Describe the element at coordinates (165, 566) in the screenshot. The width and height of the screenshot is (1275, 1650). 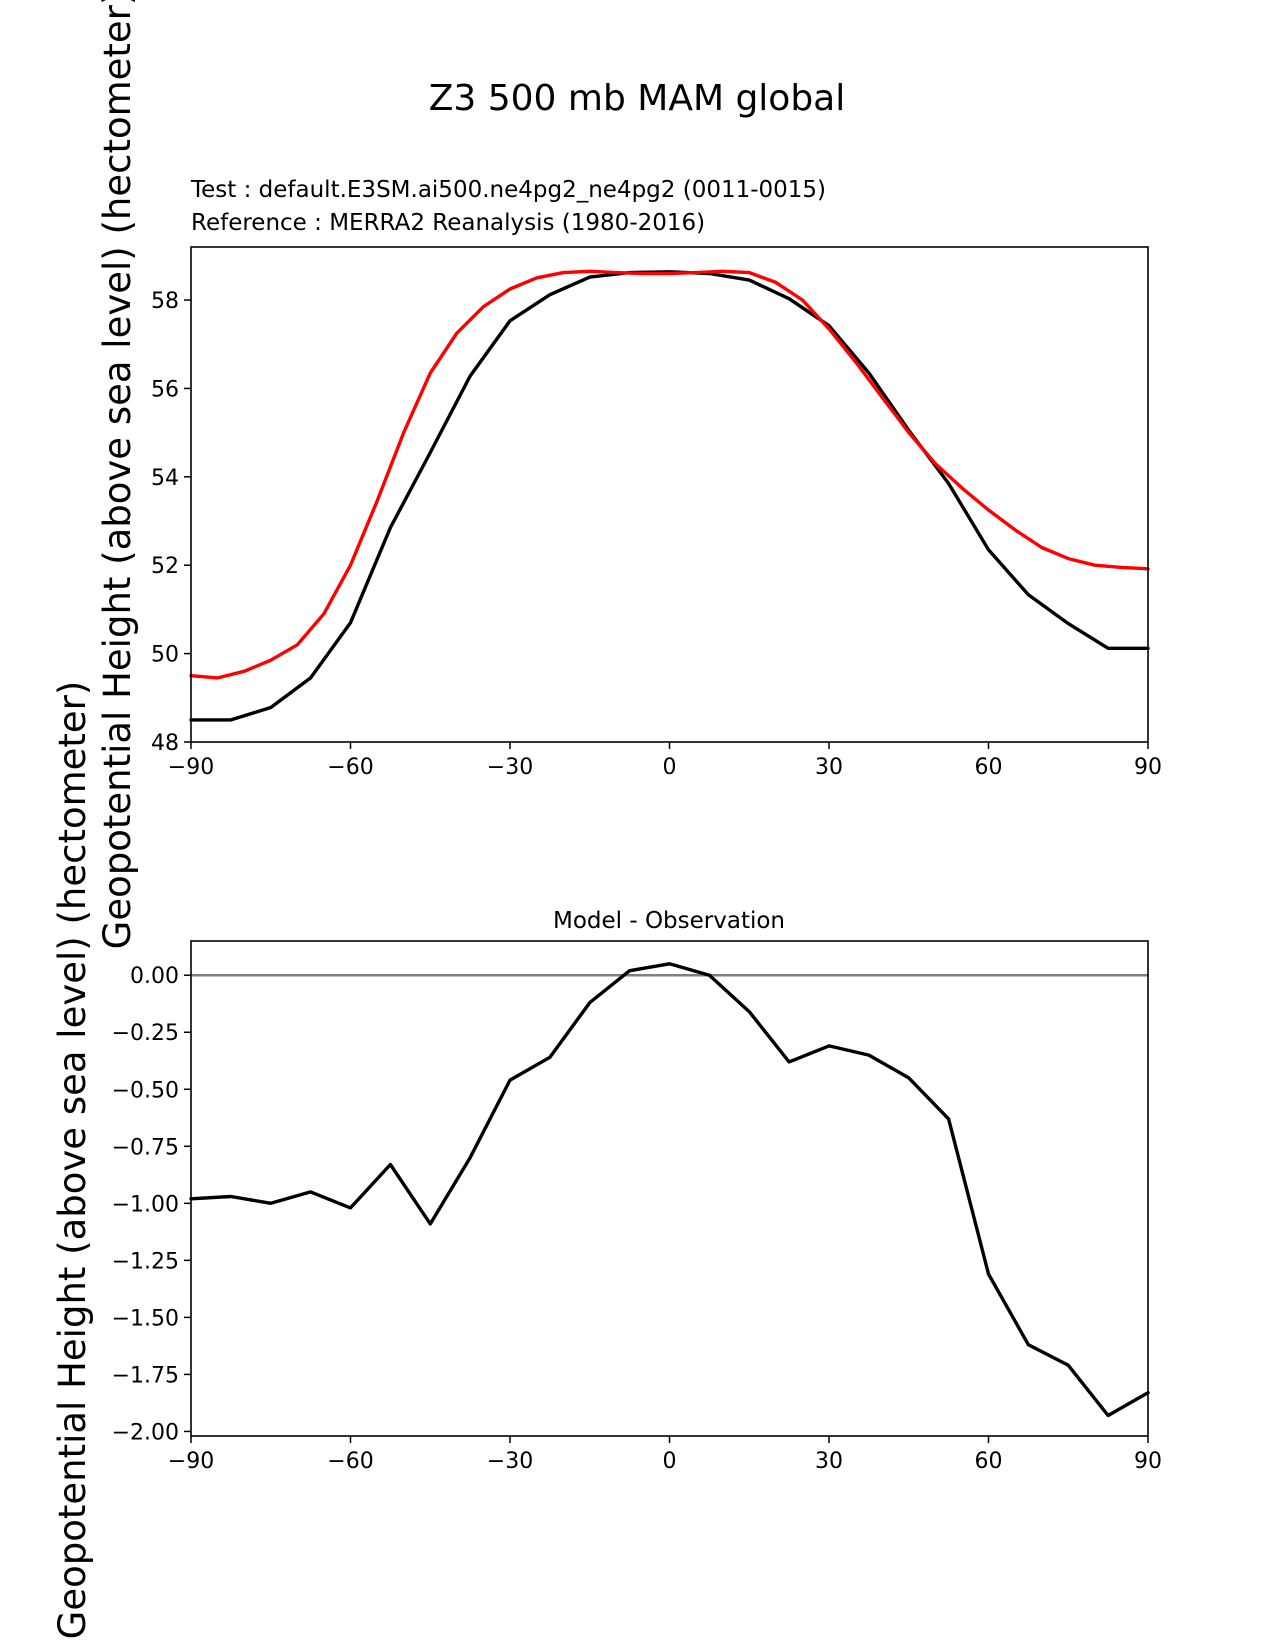
I see `y-tick-label: 52` at that location.